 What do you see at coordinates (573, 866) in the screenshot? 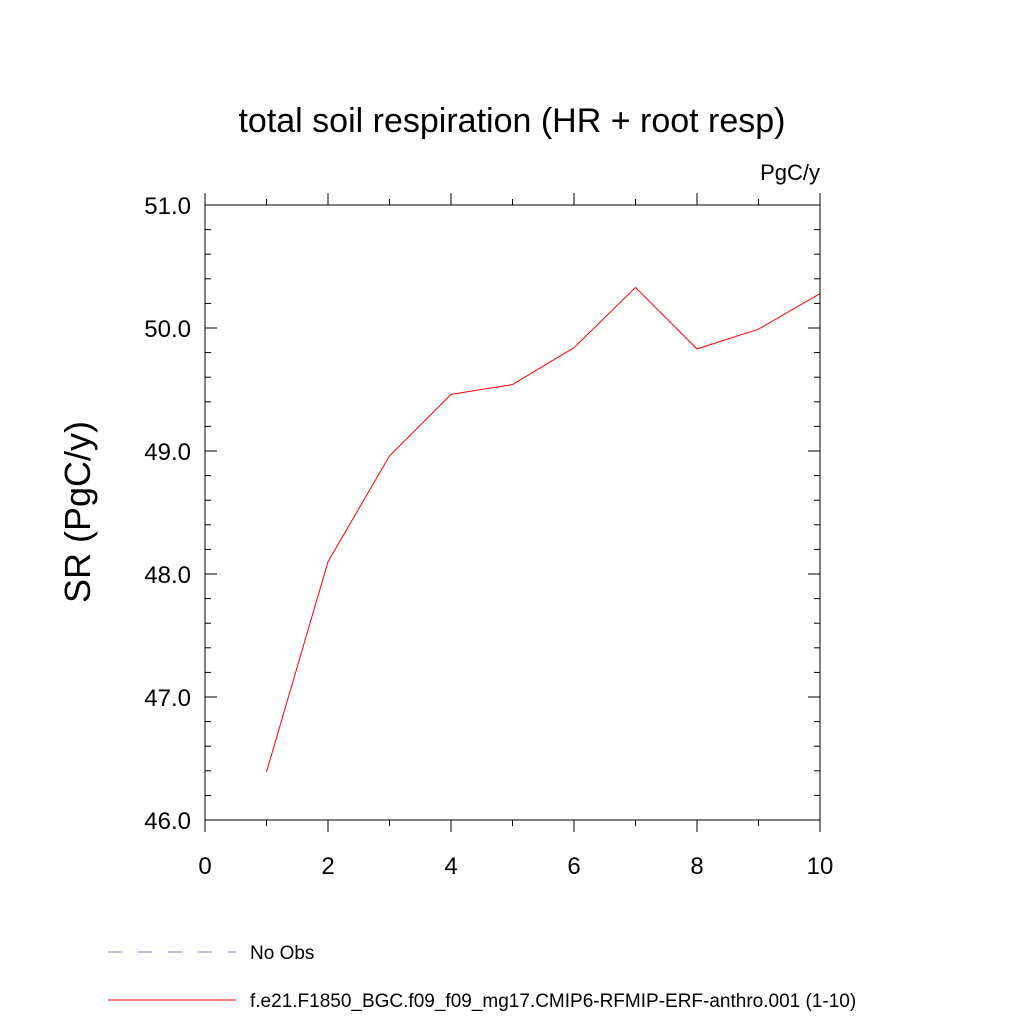
I see `x-tick-label: 6` at bounding box center [573, 866].